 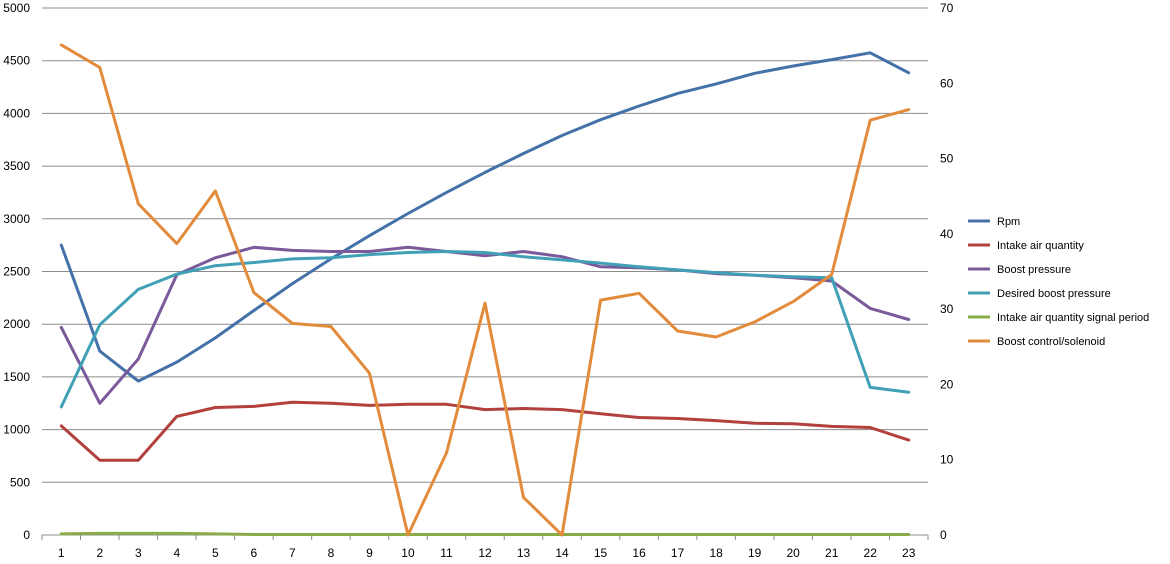 I want to click on y-tick-label: 1500, so click(x=16, y=377).